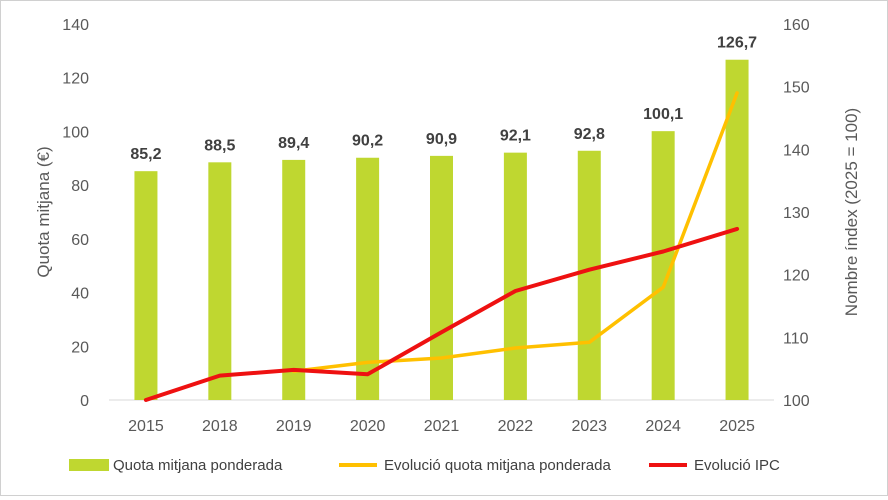  I want to click on right-axis-ticks: 100 110 120 130 140 150 160, so click(796, 213).